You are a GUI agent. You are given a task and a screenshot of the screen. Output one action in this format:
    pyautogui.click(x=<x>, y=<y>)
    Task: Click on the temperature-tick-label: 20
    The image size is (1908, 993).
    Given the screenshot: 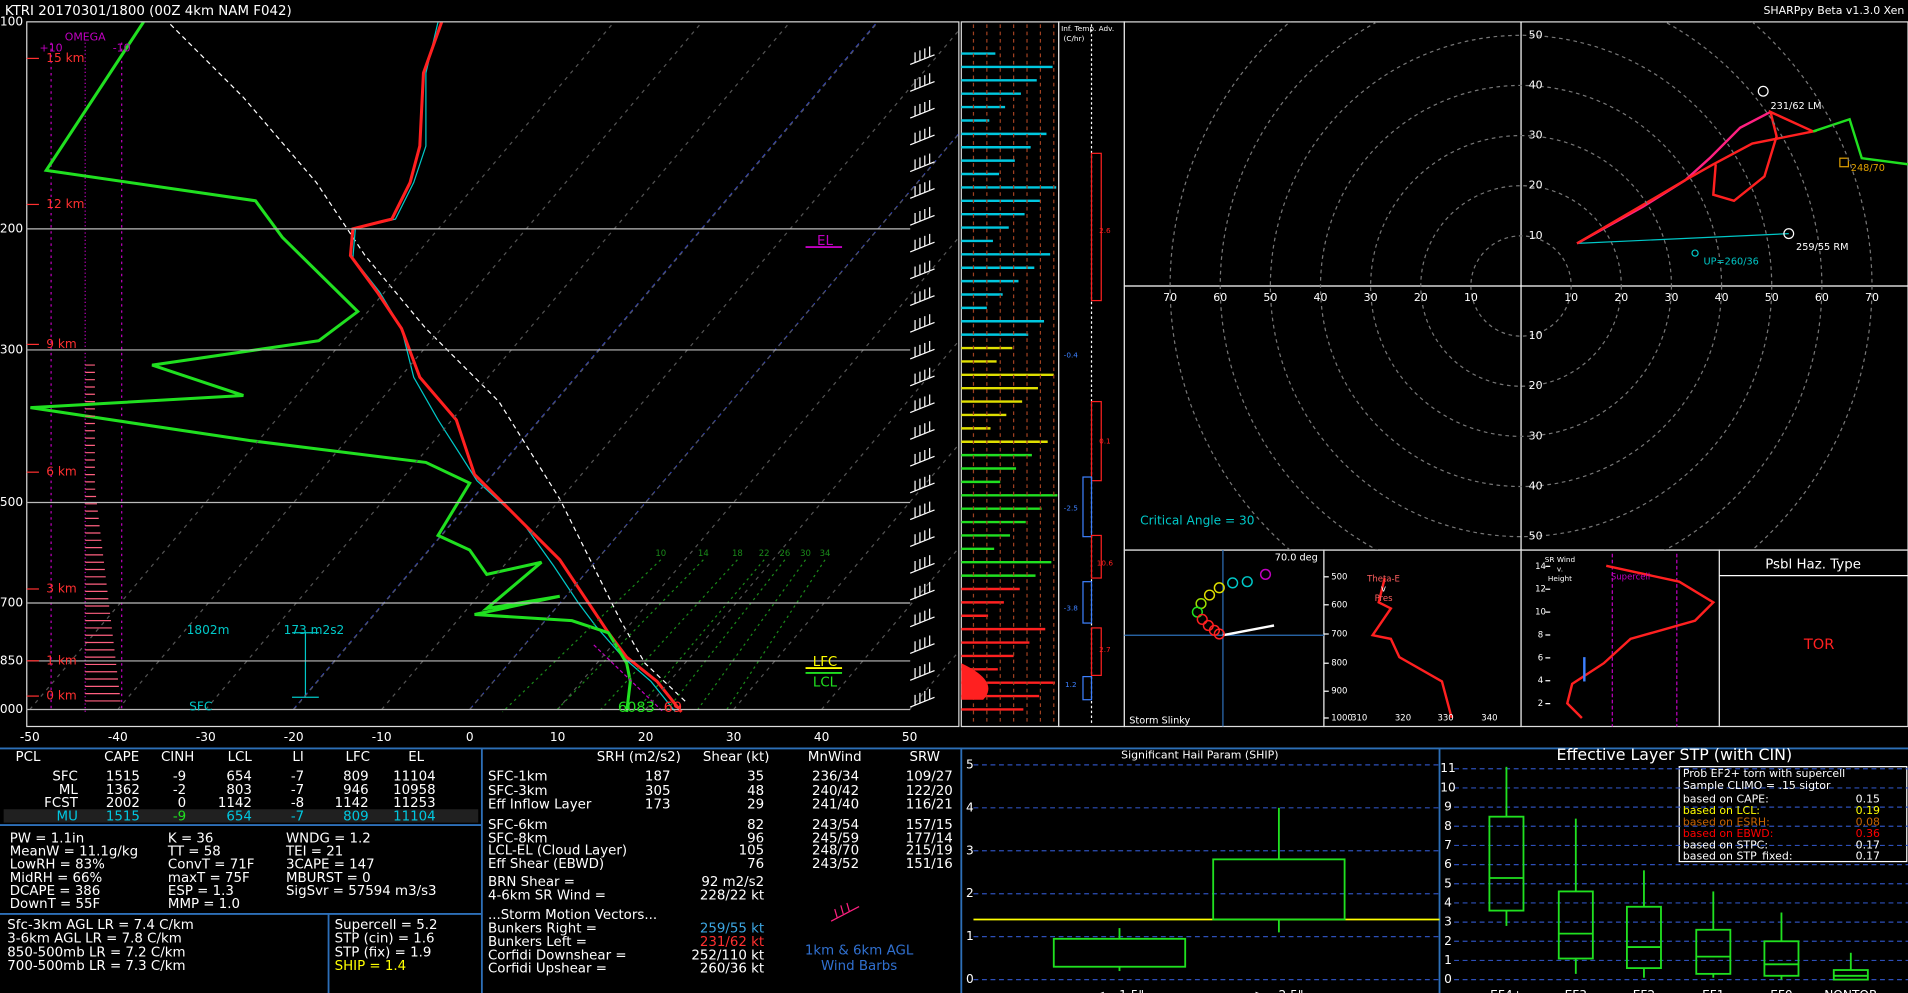 What is the action you would take?
    pyautogui.click(x=645, y=737)
    